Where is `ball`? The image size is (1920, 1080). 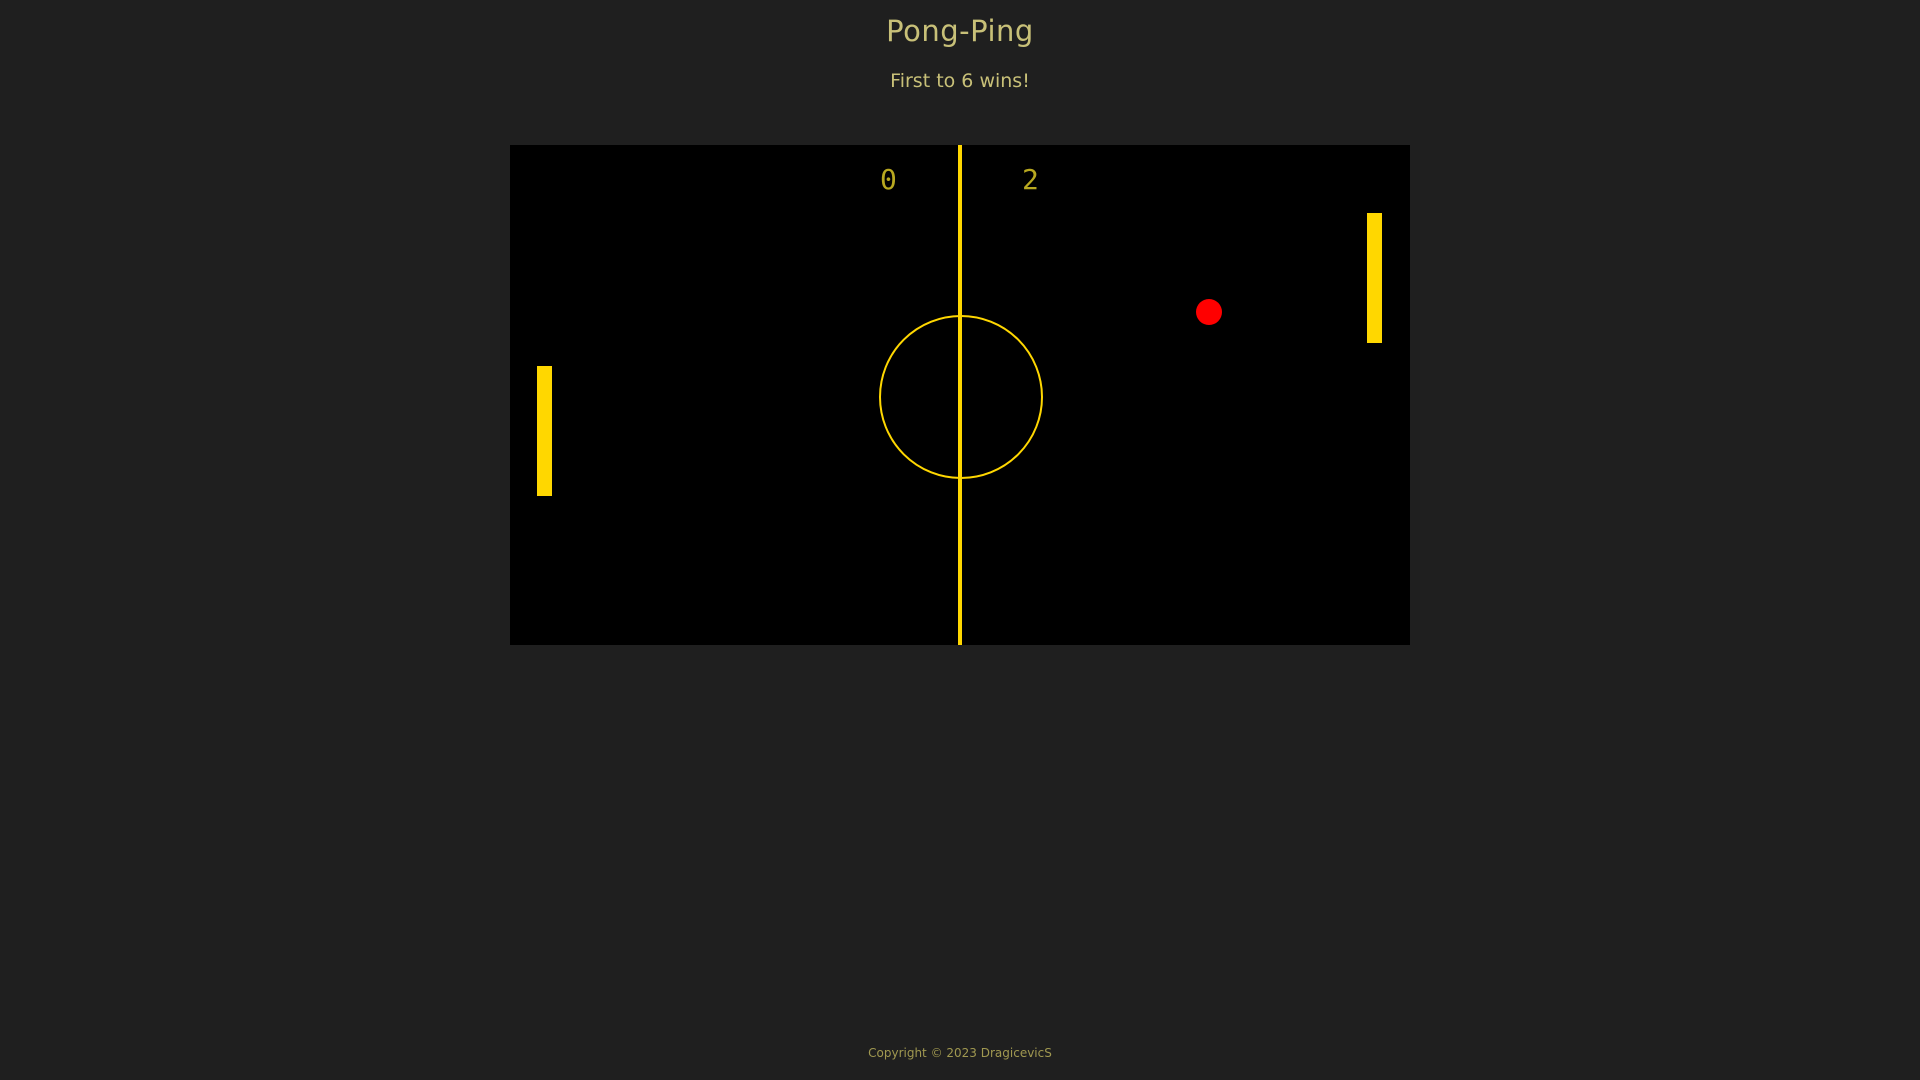 ball is located at coordinates (1209, 312).